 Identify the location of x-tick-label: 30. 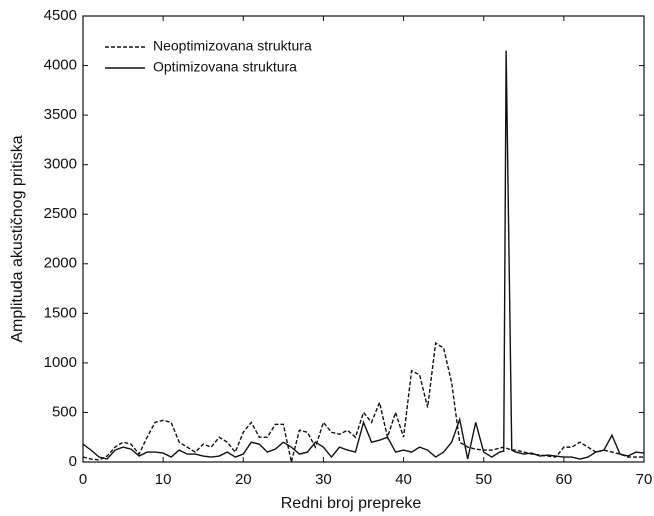
(323, 479).